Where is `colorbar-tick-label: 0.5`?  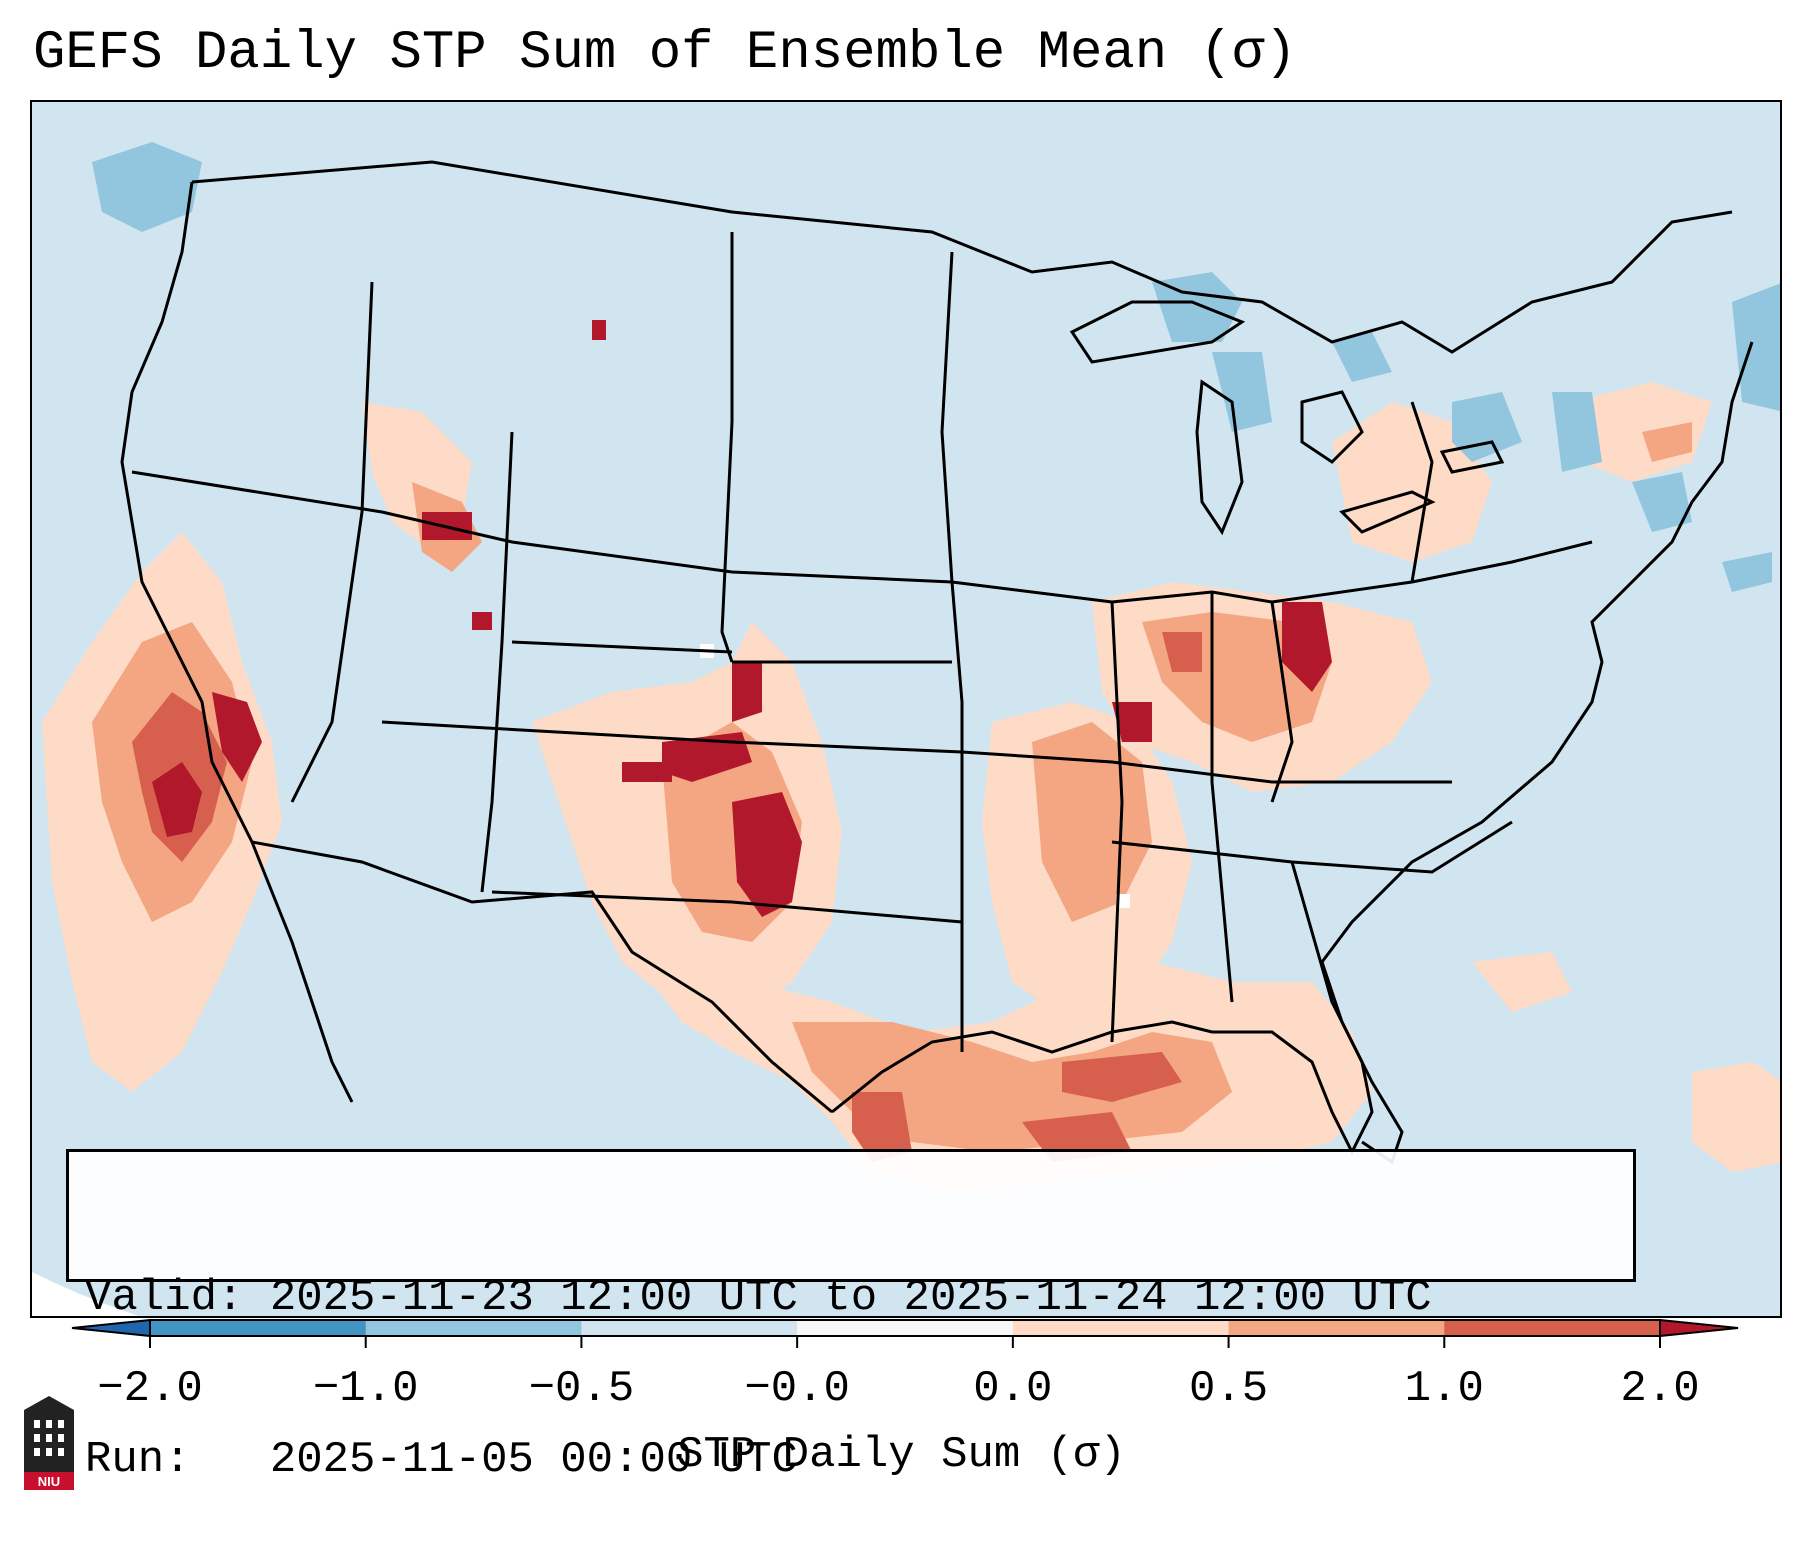 colorbar-tick-label: 0.5 is located at coordinates (1228, 1389).